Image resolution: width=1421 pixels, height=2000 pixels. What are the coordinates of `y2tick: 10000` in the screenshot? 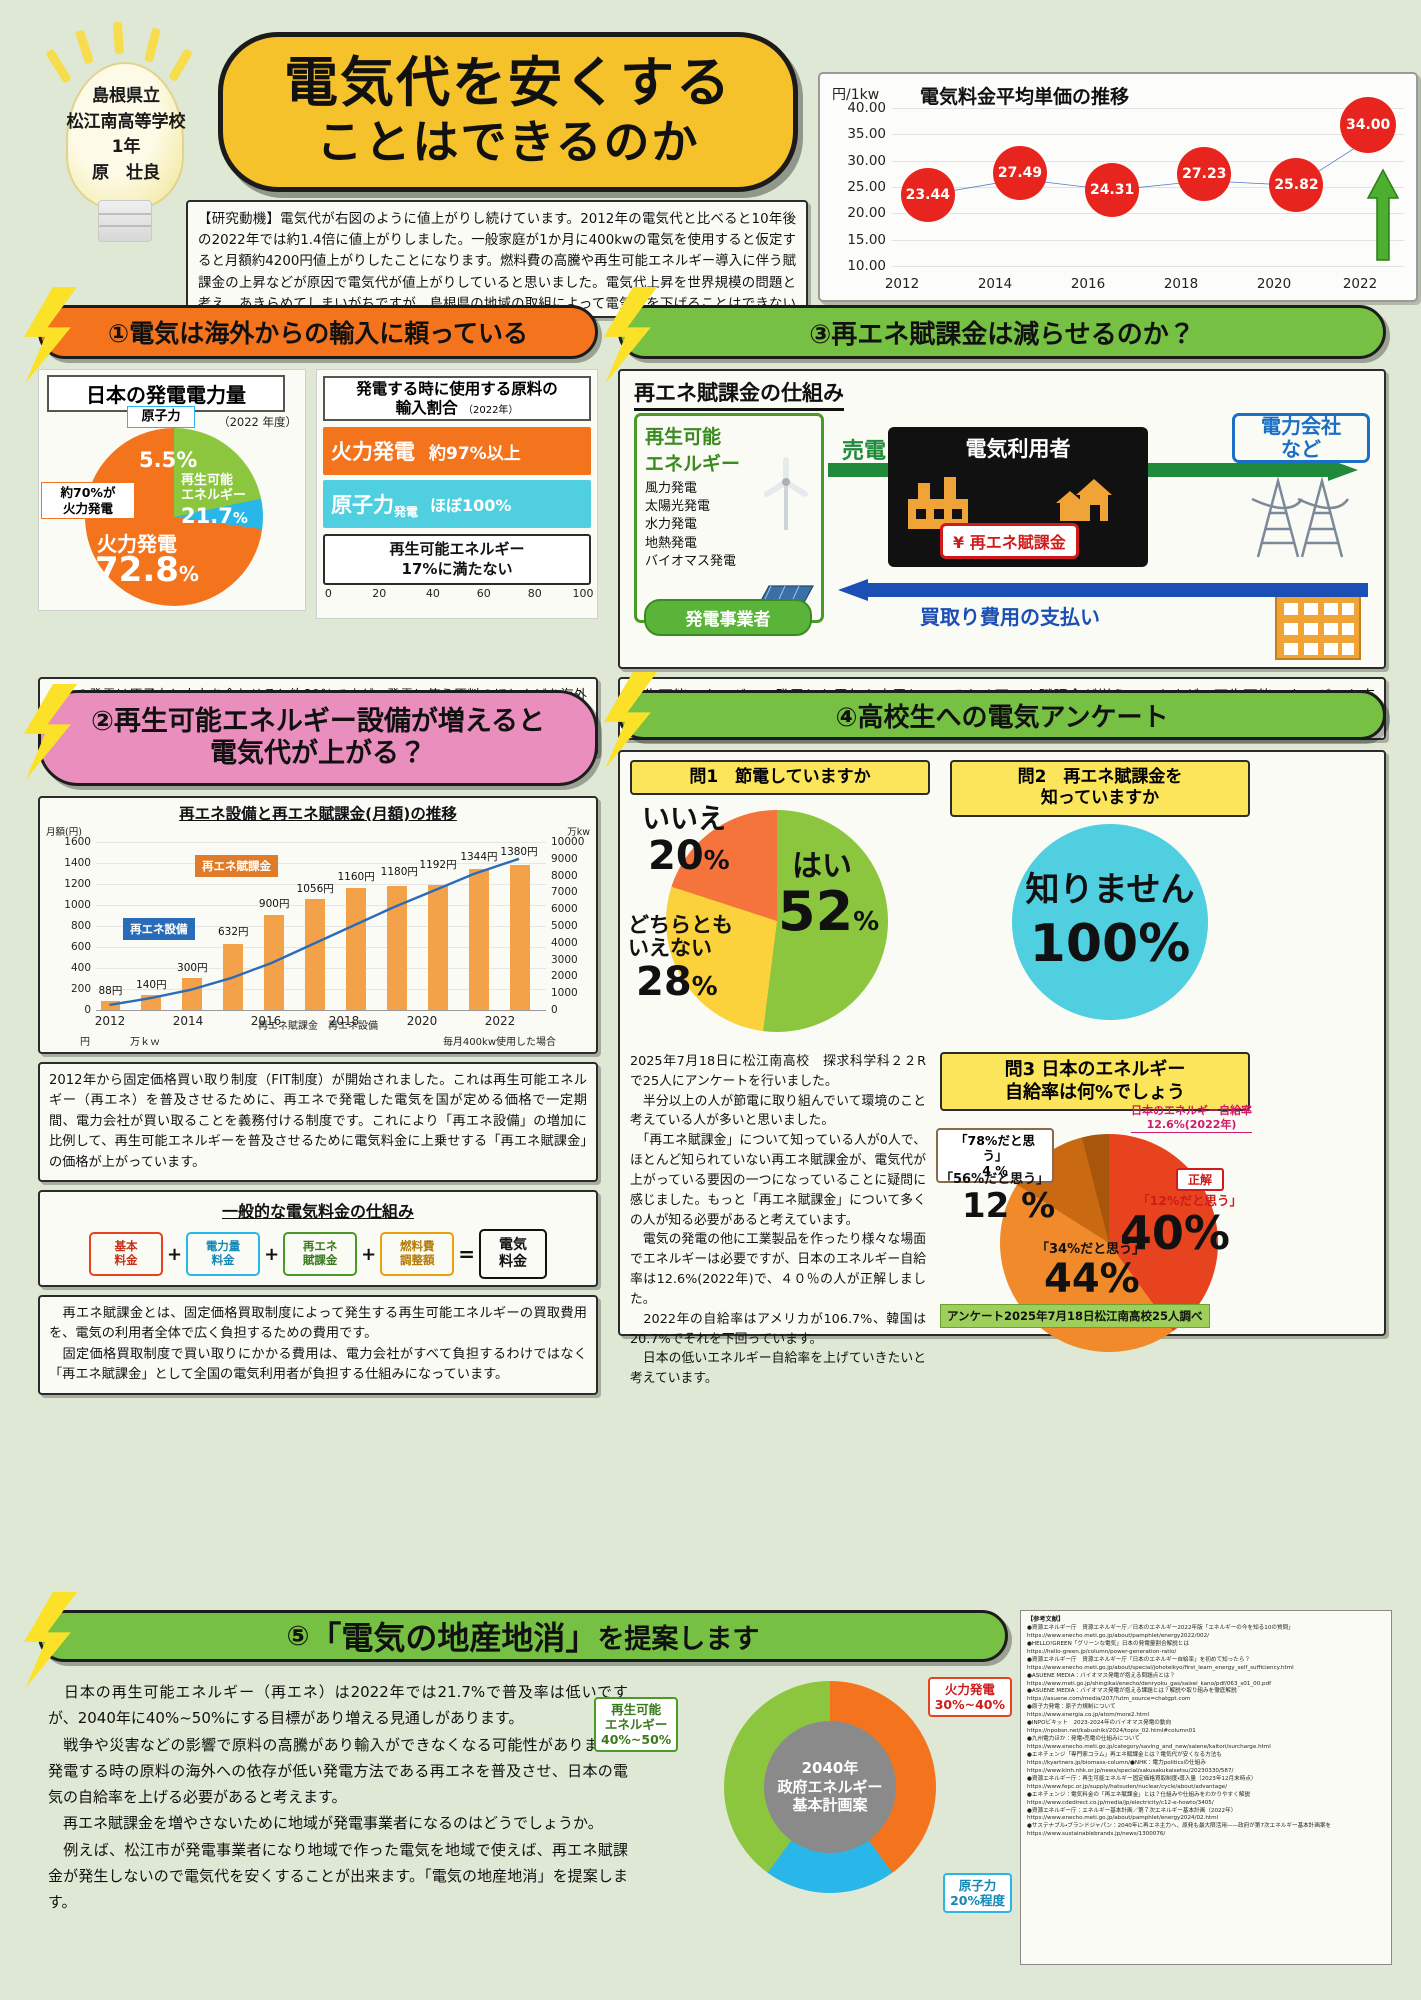 It's located at (568, 842).